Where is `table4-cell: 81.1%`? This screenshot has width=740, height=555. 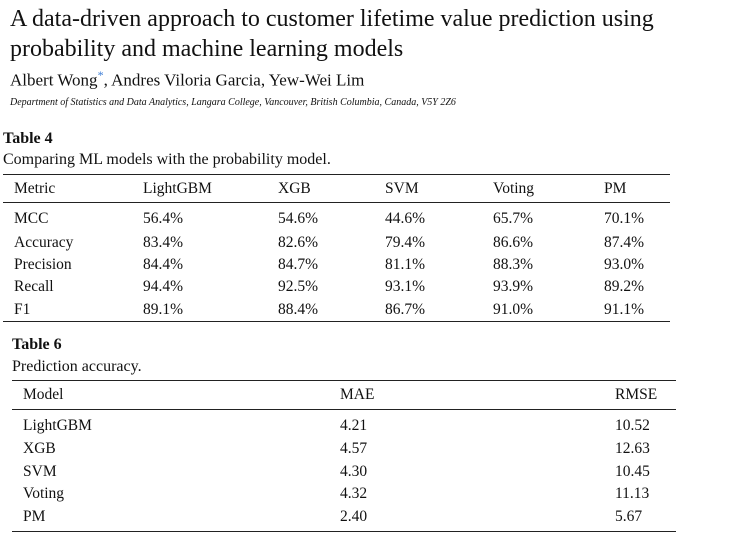
table4-cell: 81.1% is located at coordinates (405, 264).